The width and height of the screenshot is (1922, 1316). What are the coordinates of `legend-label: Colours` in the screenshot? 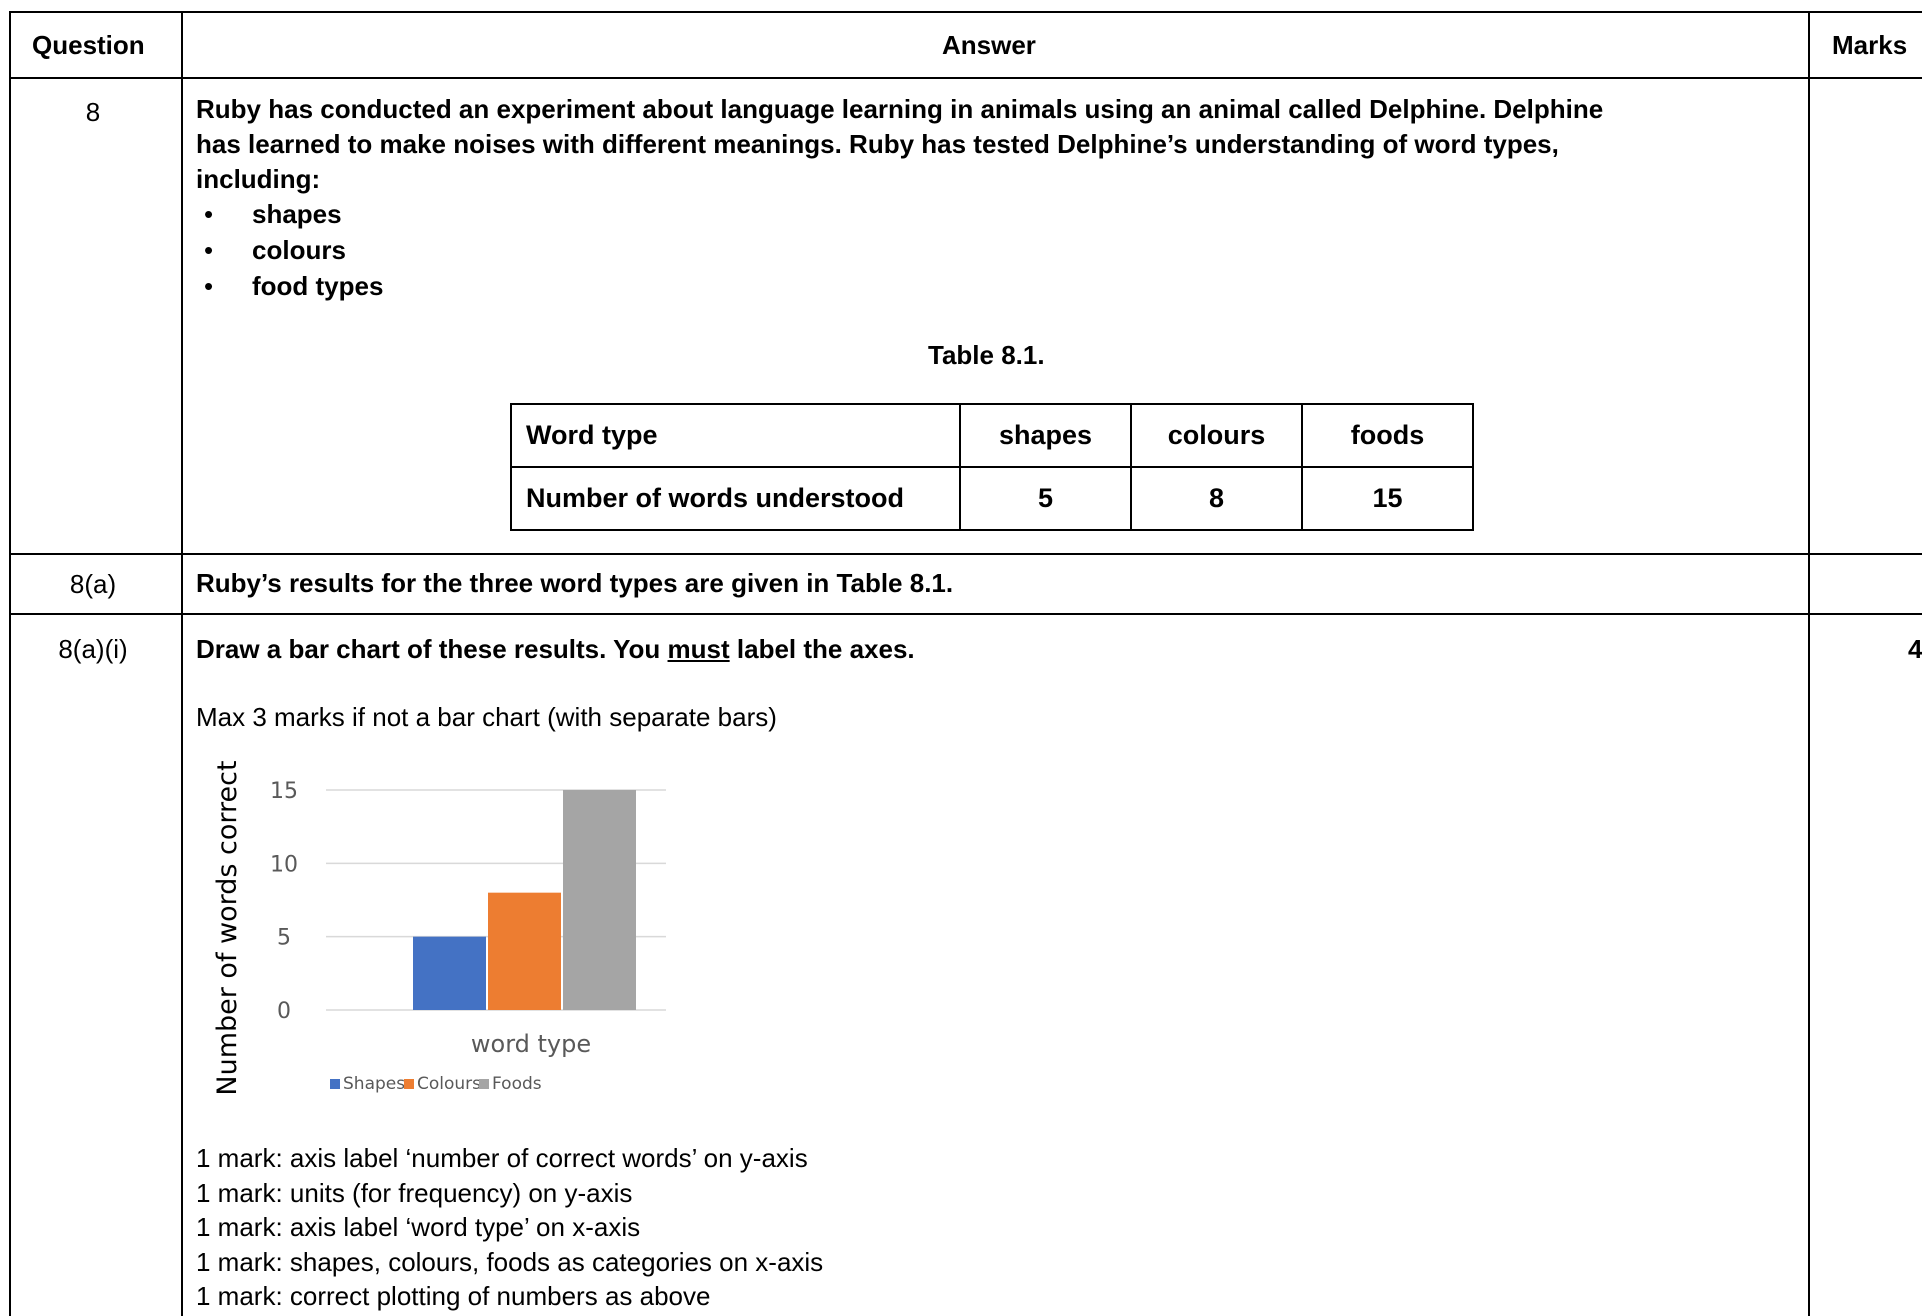 It's located at (449, 1084).